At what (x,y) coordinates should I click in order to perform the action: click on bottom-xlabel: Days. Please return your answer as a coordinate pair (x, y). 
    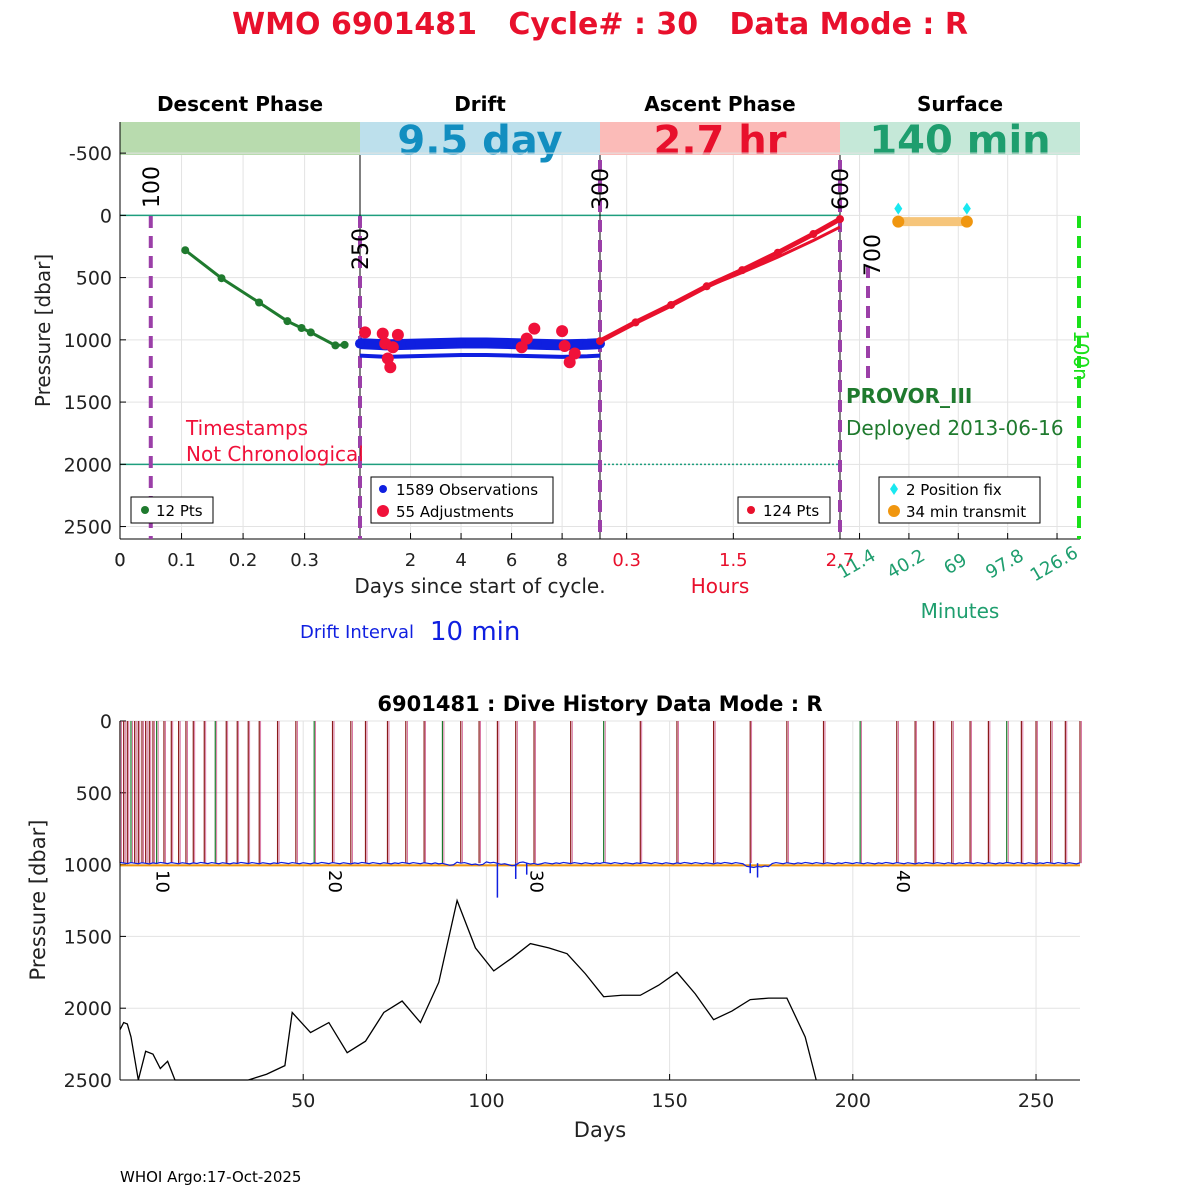
    Looking at the image, I should click on (600, 1130).